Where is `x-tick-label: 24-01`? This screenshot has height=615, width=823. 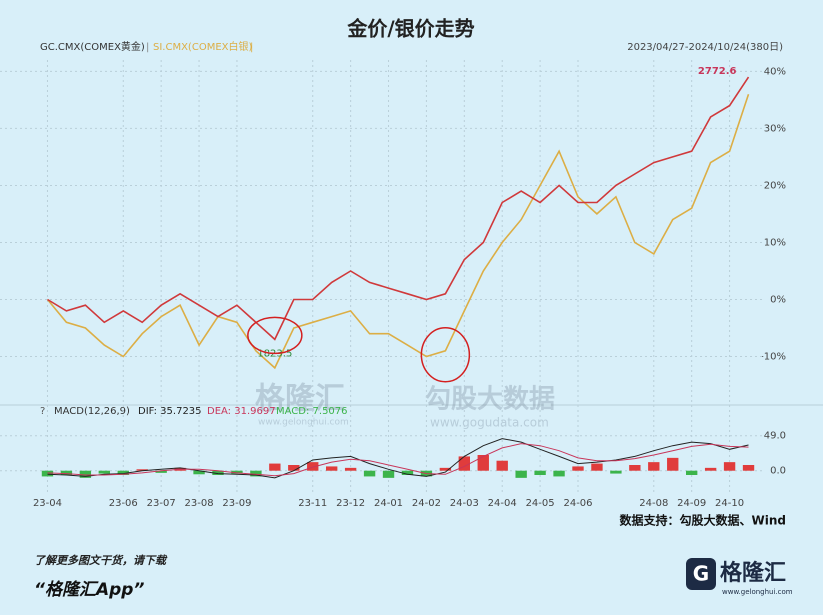
x-tick-label: 24-01 is located at coordinates (388, 503).